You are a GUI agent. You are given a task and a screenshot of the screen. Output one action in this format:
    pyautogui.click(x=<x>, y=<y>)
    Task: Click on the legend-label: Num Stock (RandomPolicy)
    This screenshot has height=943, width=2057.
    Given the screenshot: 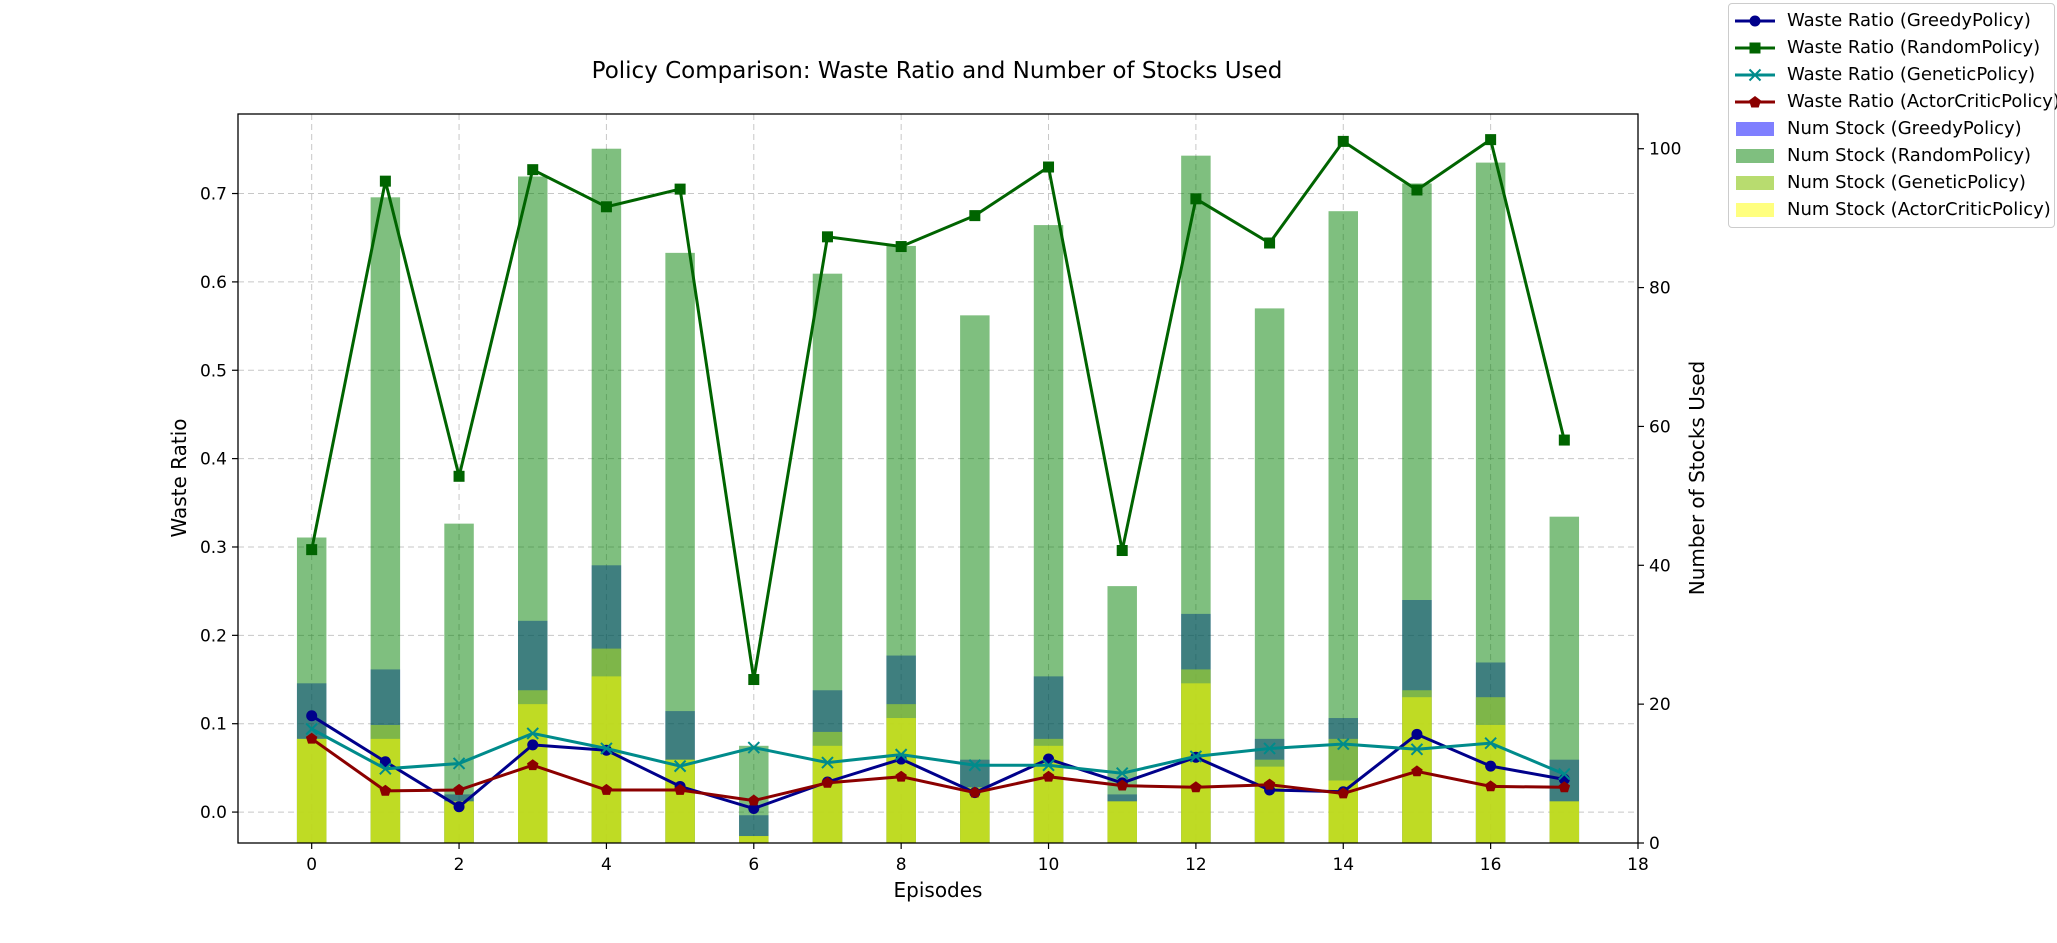 What is the action you would take?
    pyautogui.click(x=1909, y=155)
    